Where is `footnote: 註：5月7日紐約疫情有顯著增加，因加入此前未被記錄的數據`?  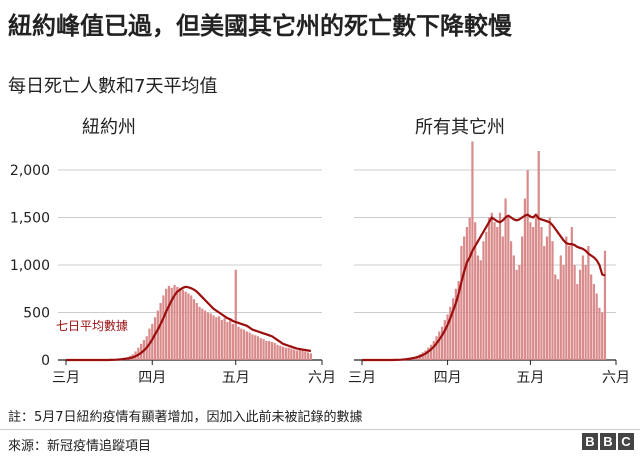
footnote: 註：5月7日紐約疫情有顯著增加，因加入此前未被記錄的數據 is located at coordinates (185, 417).